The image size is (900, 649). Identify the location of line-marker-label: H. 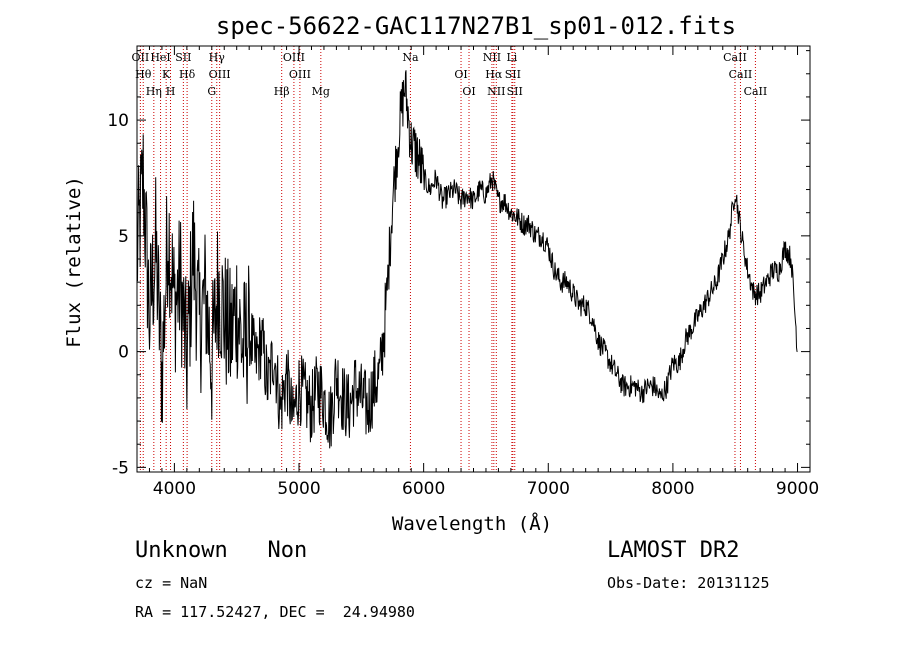
(171, 91).